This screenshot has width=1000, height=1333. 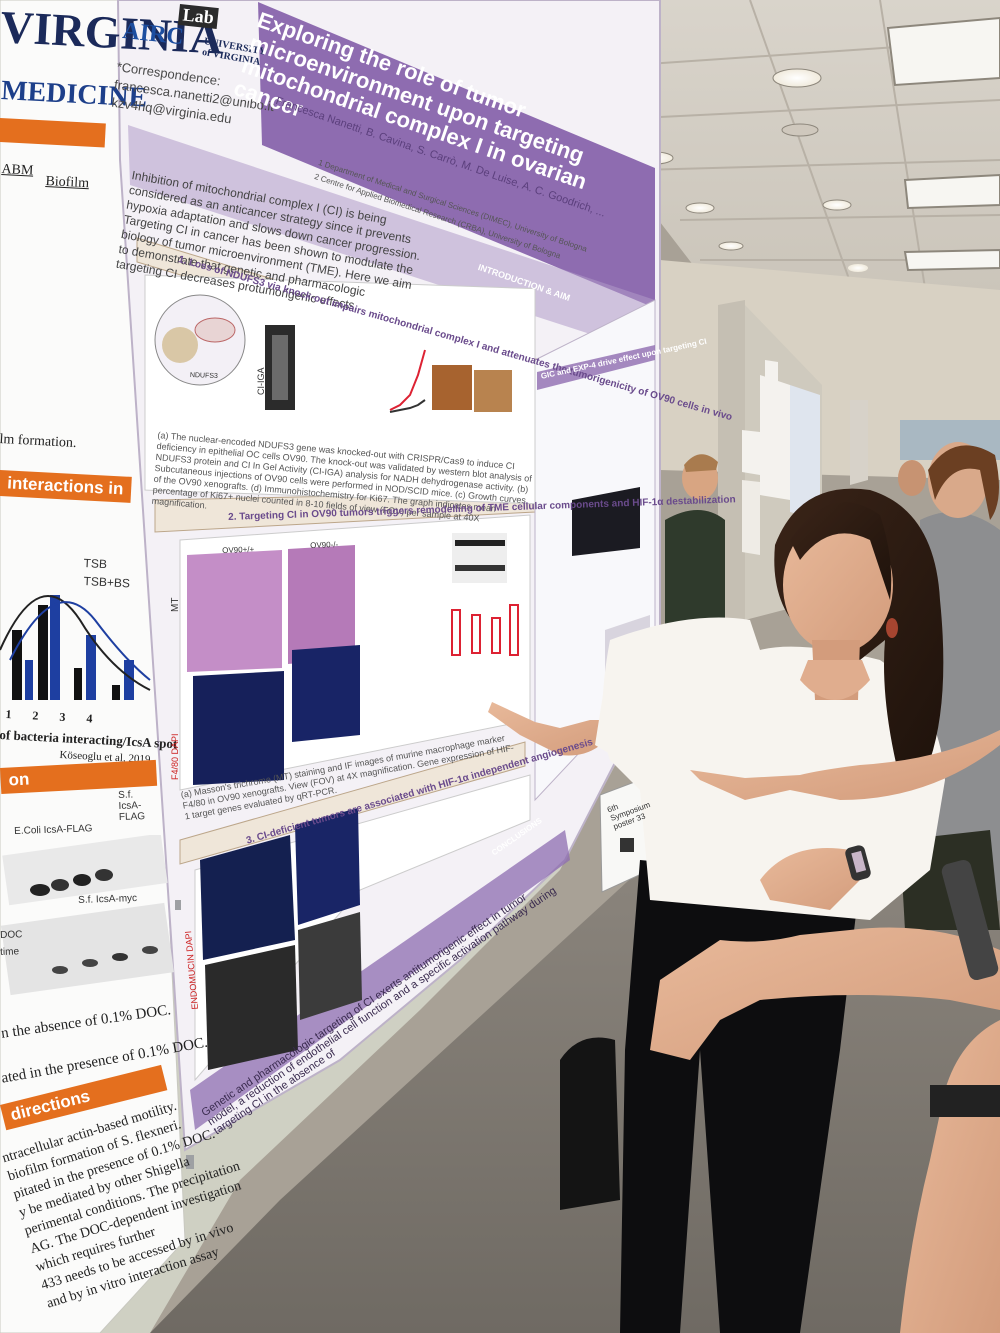 I want to click on col-abm: ABM, so click(x=17, y=170).